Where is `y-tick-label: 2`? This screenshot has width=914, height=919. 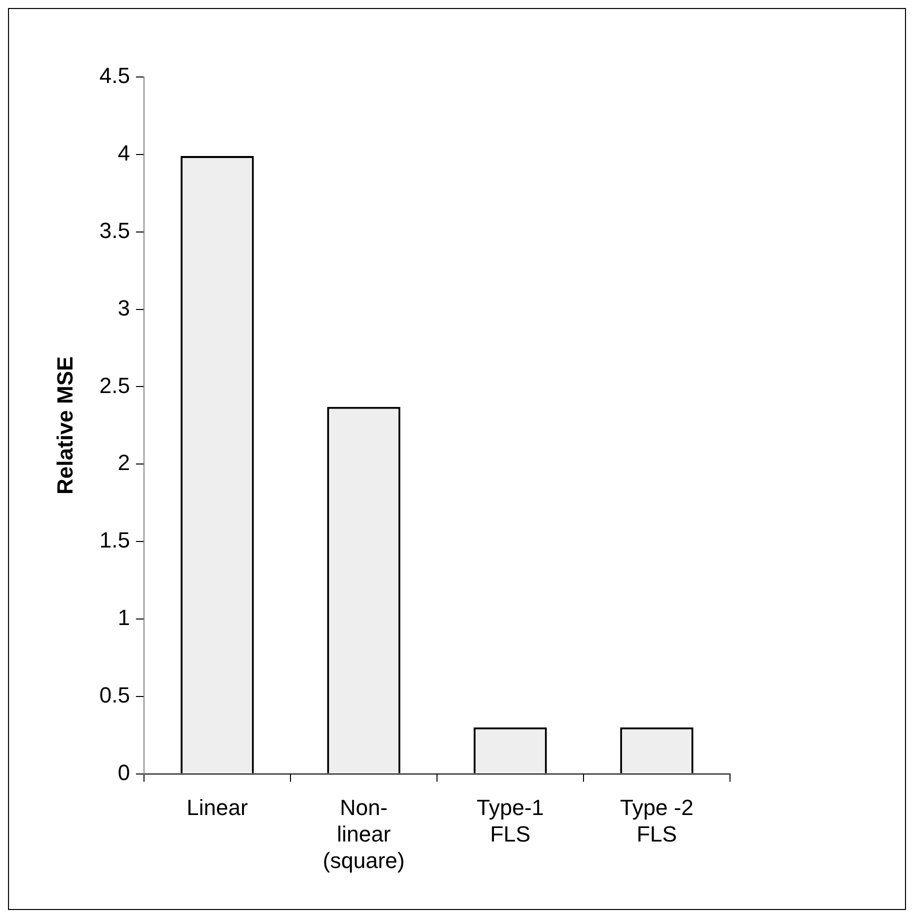
y-tick-label: 2 is located at coordinates (124, 463).